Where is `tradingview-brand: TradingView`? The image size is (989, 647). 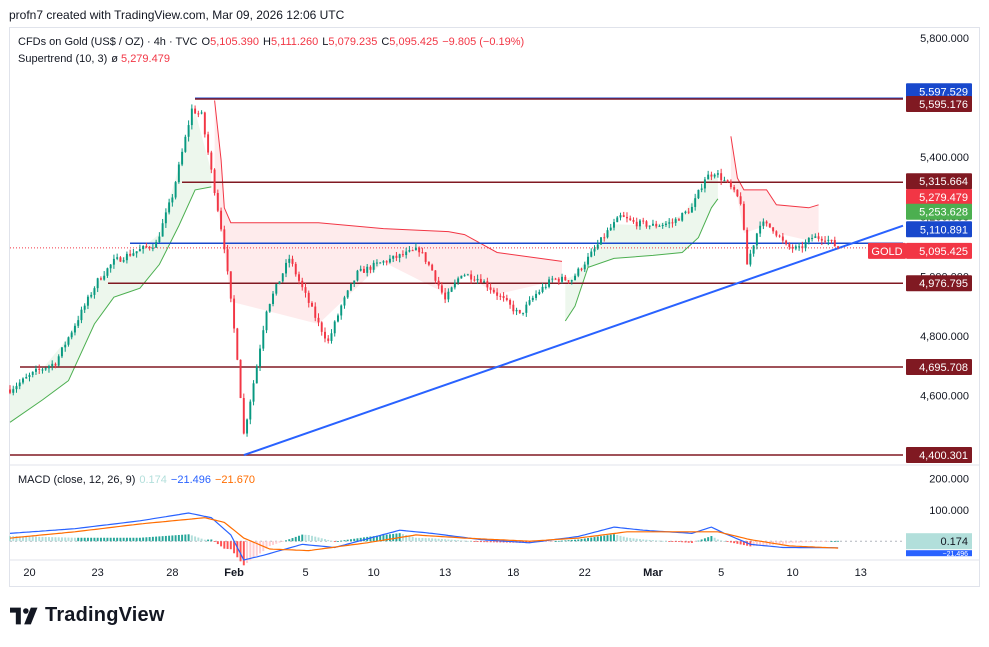 tradingview-brand: TradingView is located at coordinates (87, 615).